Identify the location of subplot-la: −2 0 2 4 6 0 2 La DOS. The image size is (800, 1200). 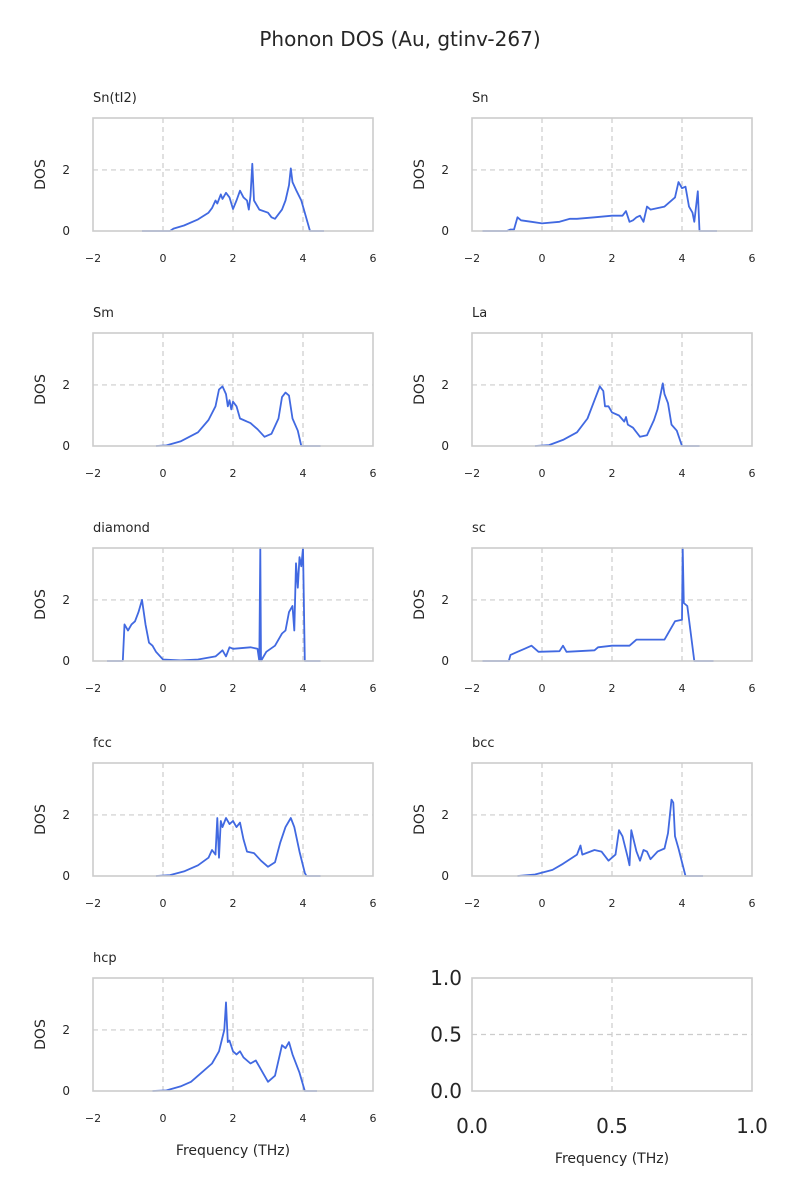
(584, 393).